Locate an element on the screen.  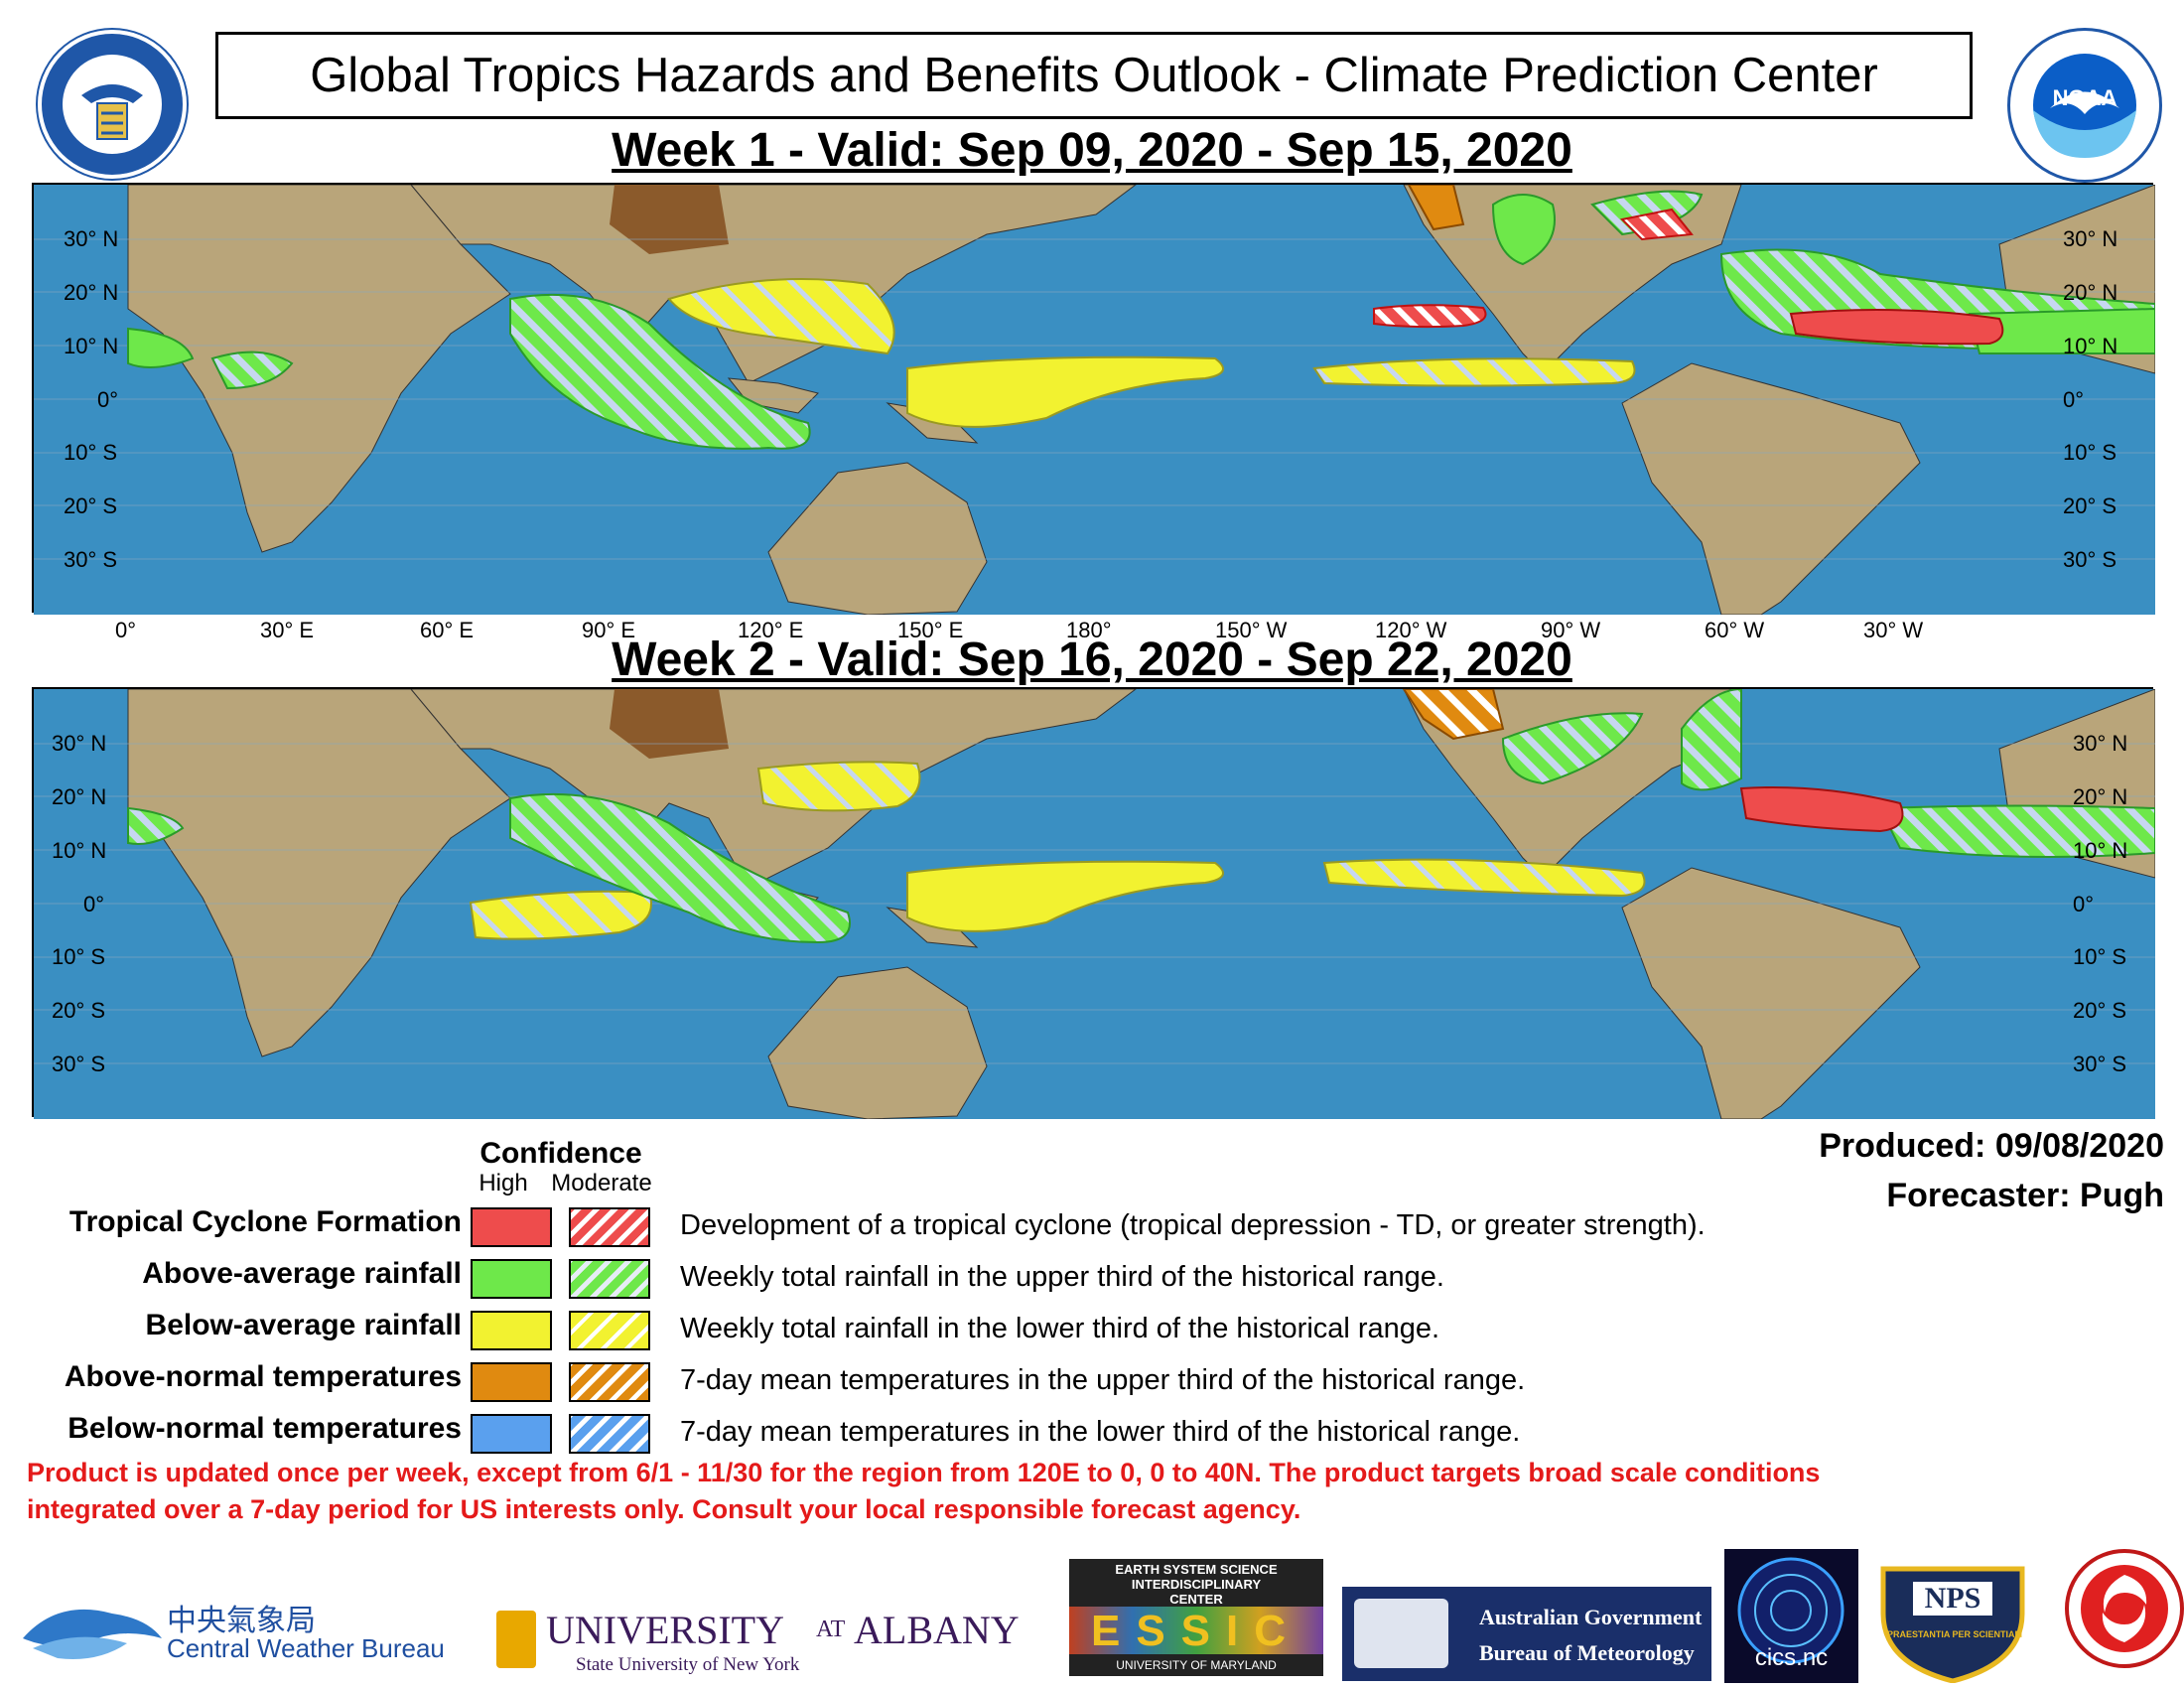
cwb-logo: 中央氣象局 Central Weather Bureau is located at coordinates (241, 1631).